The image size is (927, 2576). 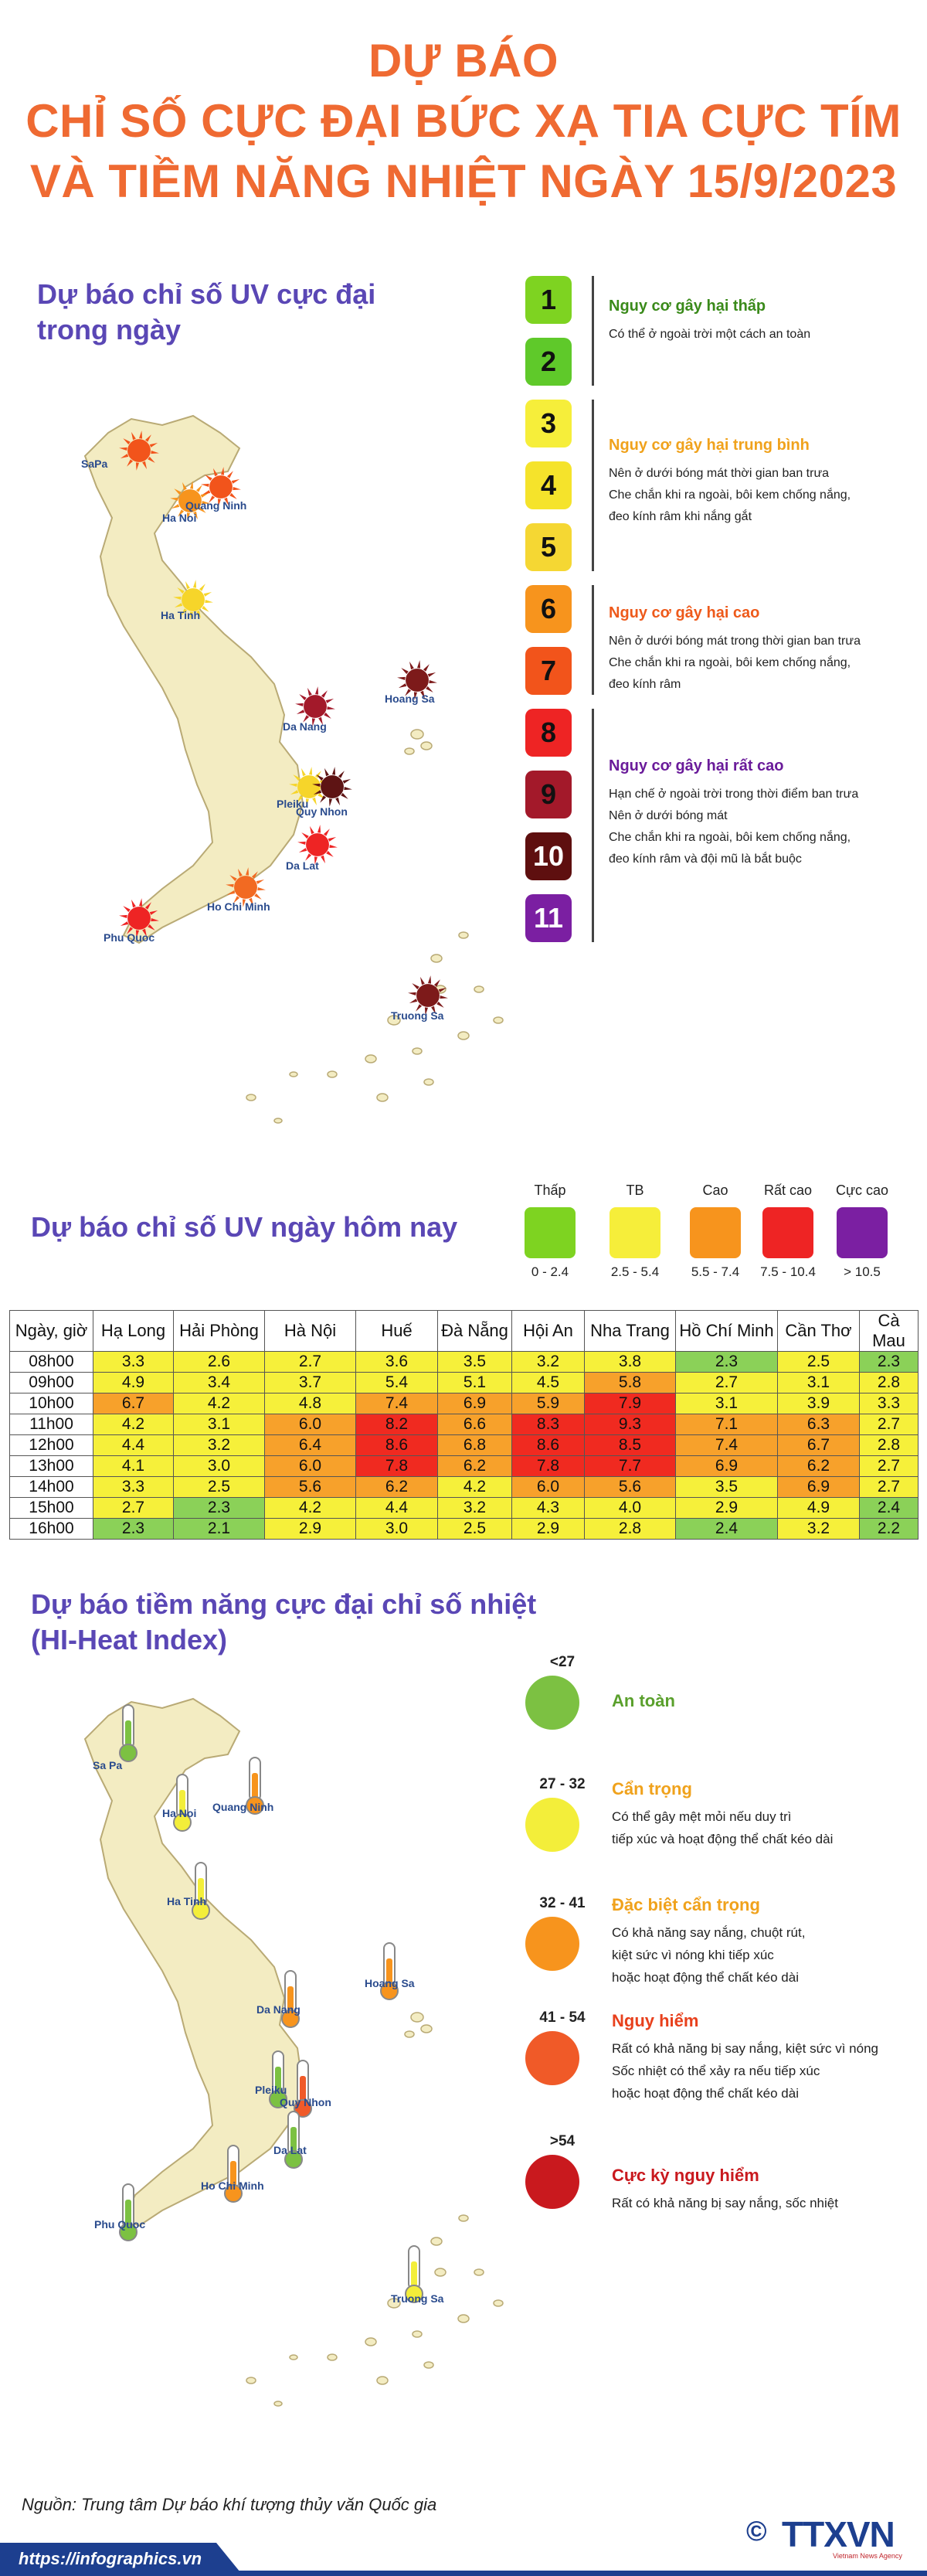 What do you see at coordinates (710, 334) in the screenshot?
I see `uv-group-description: Có thể ở ngoài trời một cách an toàn` at bounding box center [710, 334].